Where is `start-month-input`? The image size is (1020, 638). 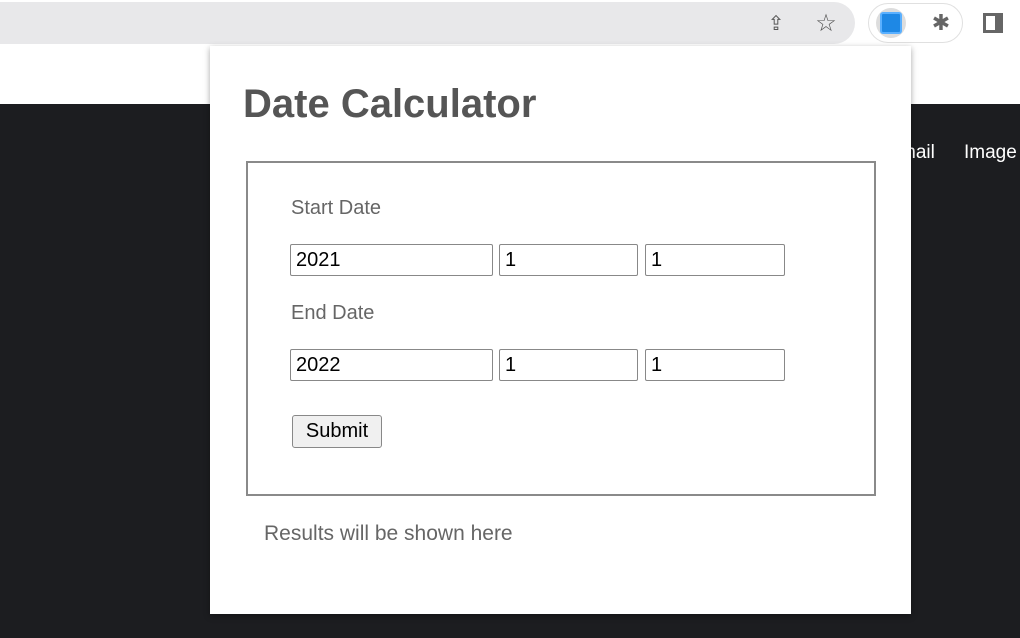 start-month-input is located at coordinates (568, 260).